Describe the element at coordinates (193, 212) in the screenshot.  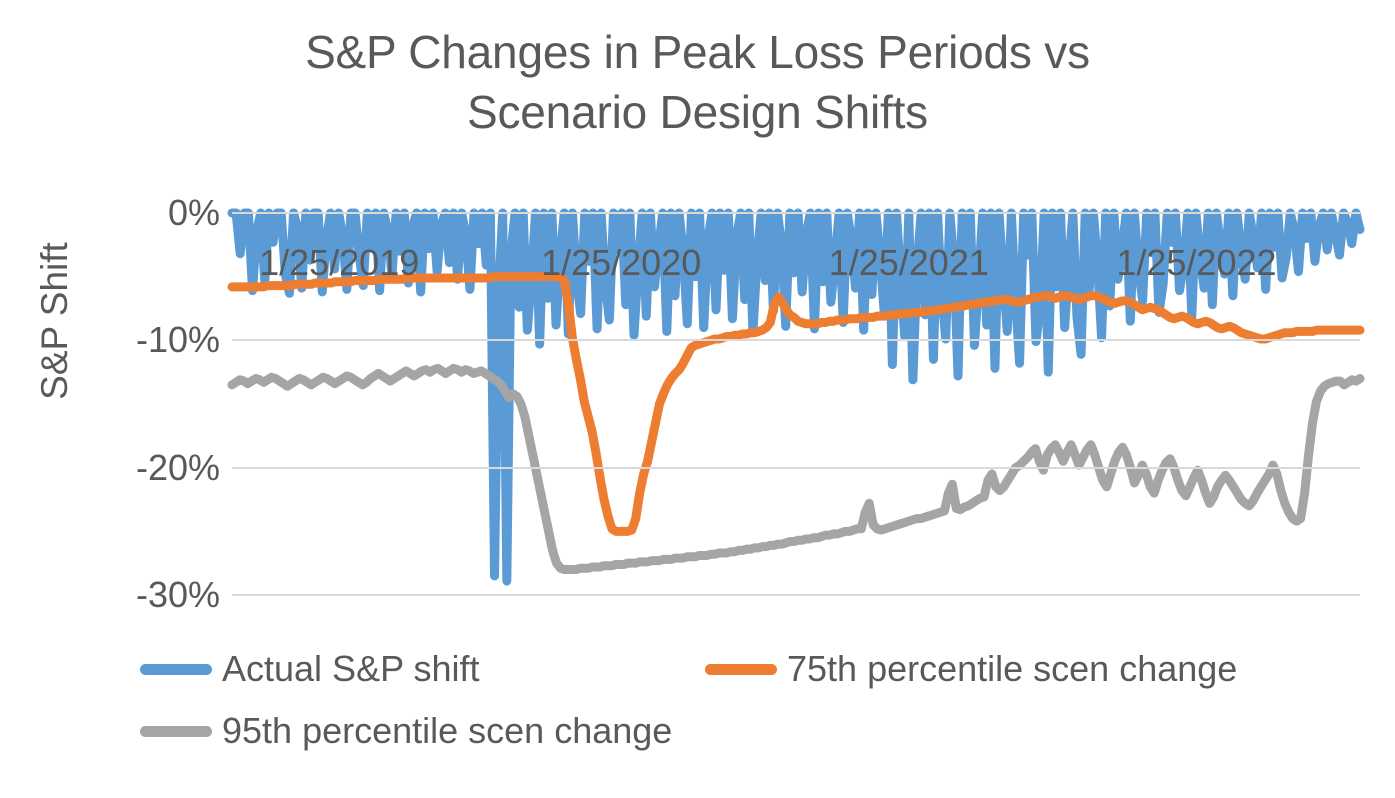
I see `y-axis-tick-label: 0%` at that location.